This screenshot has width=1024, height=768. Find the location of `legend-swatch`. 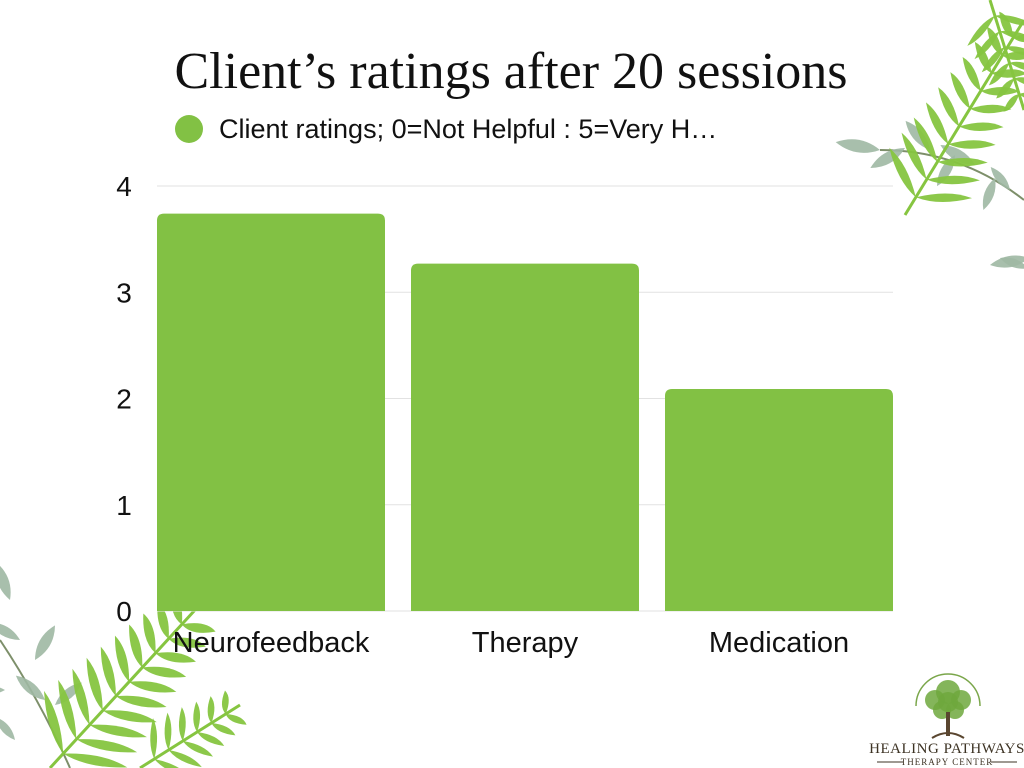

legend-swatch is located at coordinates (189, 129).